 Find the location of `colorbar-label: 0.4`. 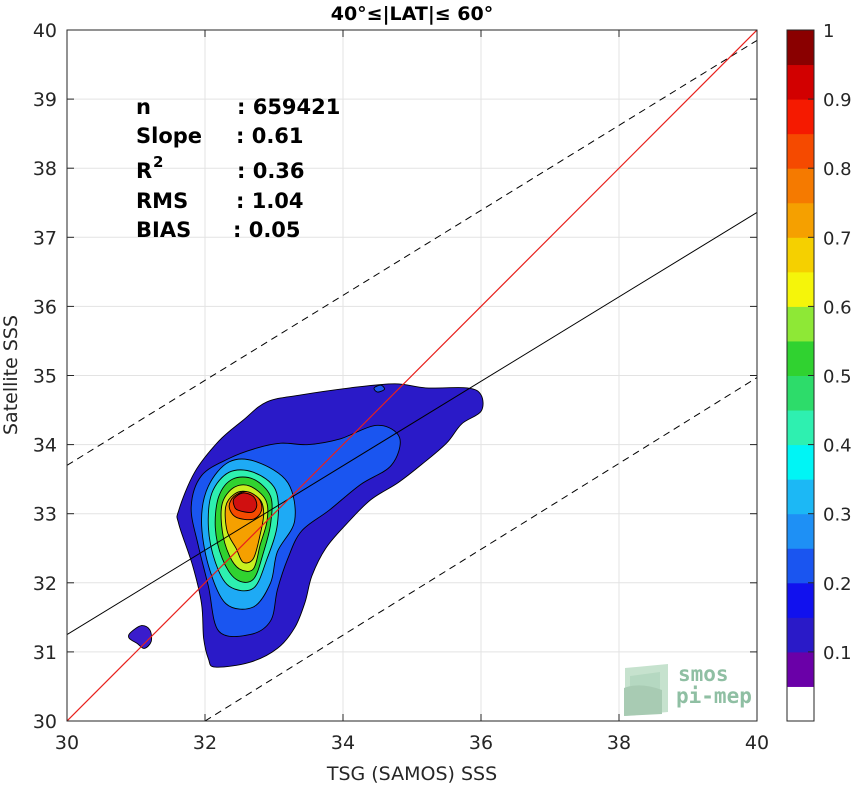

colorbar-label: 0.4 is located at coordinates (837, 446).